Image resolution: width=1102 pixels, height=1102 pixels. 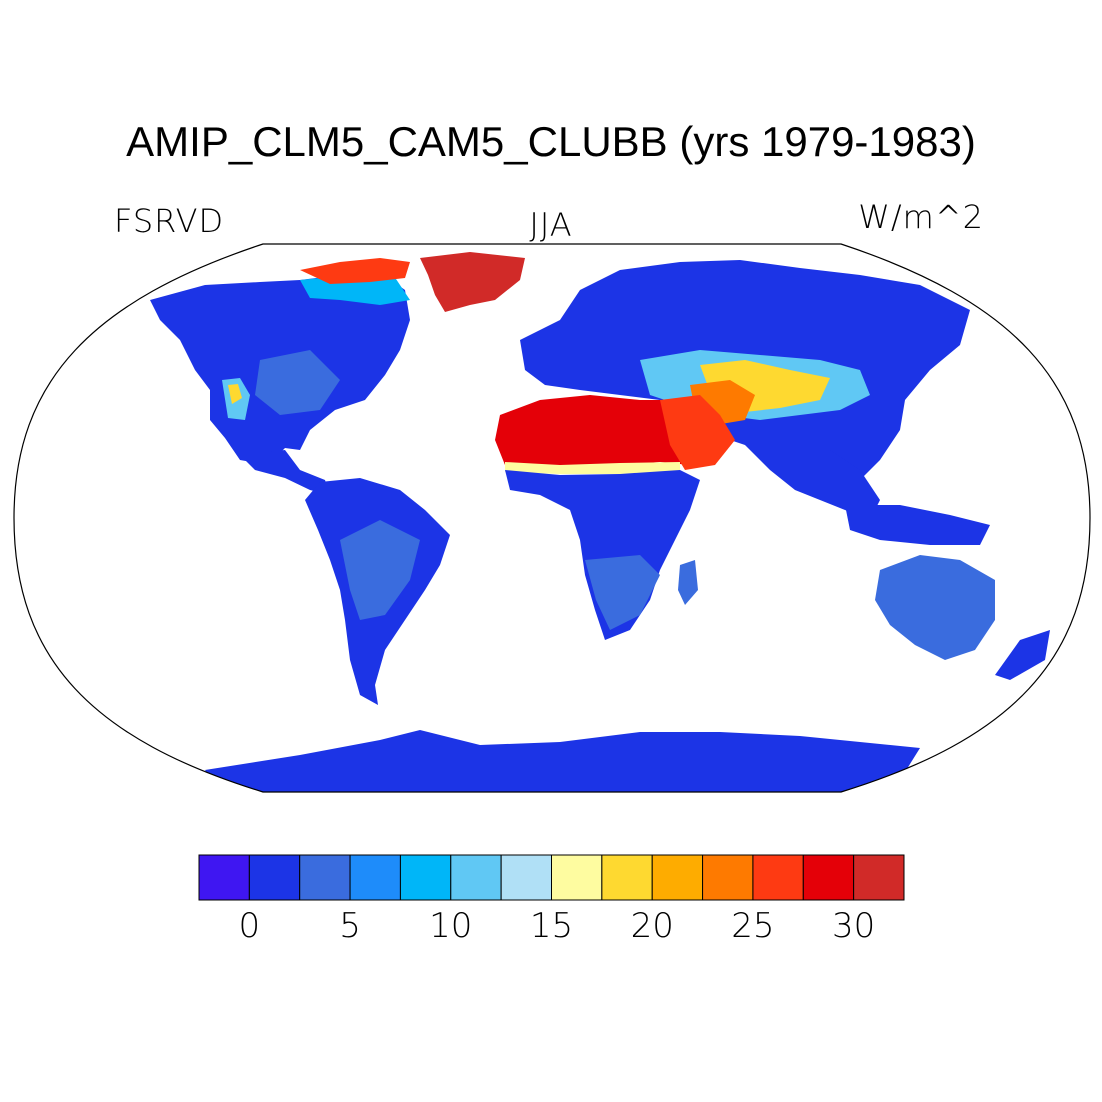 What do you see at coordinates (169, 221) in the screenshot?
I see `variable-label: FSRVD` at bounding box center [169, 221].